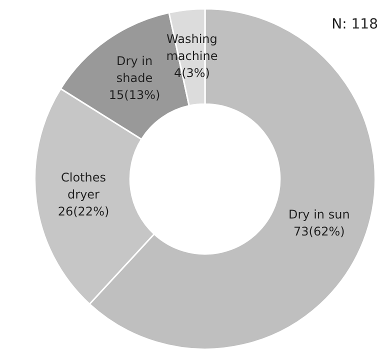 This screenshot has width=390, height=358. I want to click on slice-label: Washing machine, so click(192, 48).